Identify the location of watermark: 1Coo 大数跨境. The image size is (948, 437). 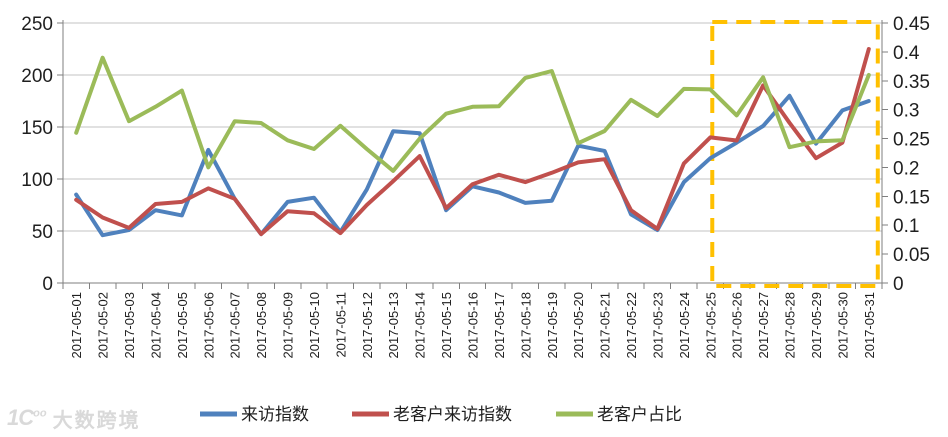
(74, 418).